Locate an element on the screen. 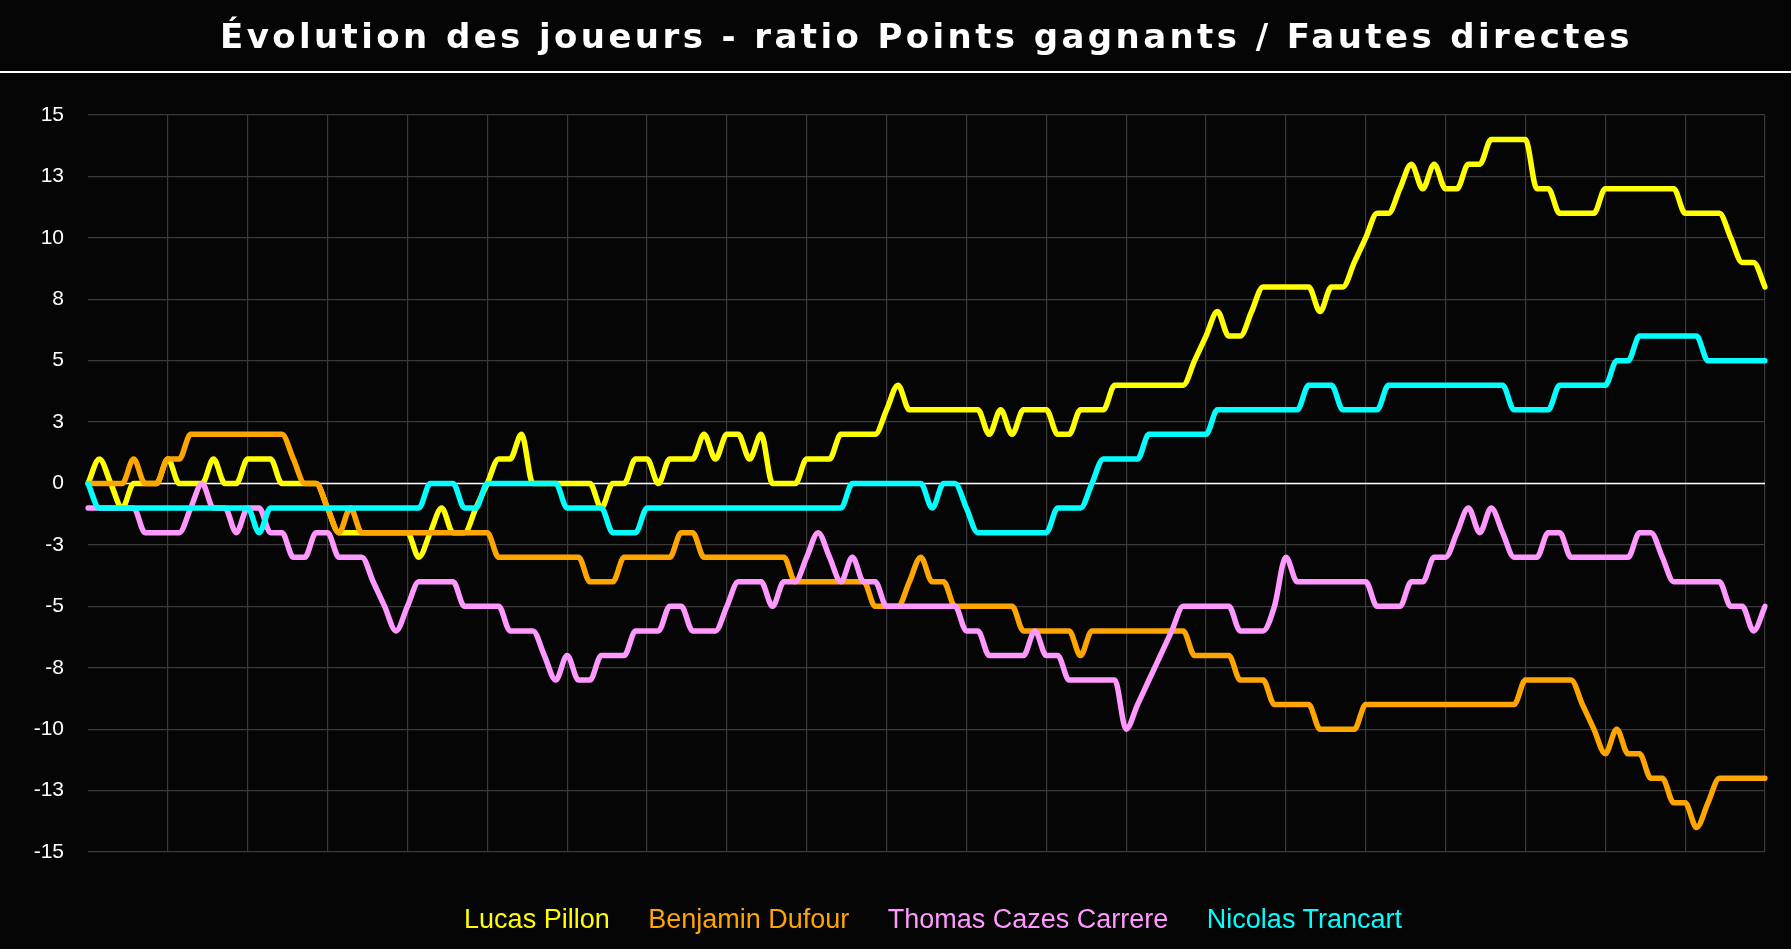 The width and height of the screenshot is (1791, 949). chart-title: Évolution des joueurs - ratio Points gagnants / Fautes directes is located at coordinates (895, 36).